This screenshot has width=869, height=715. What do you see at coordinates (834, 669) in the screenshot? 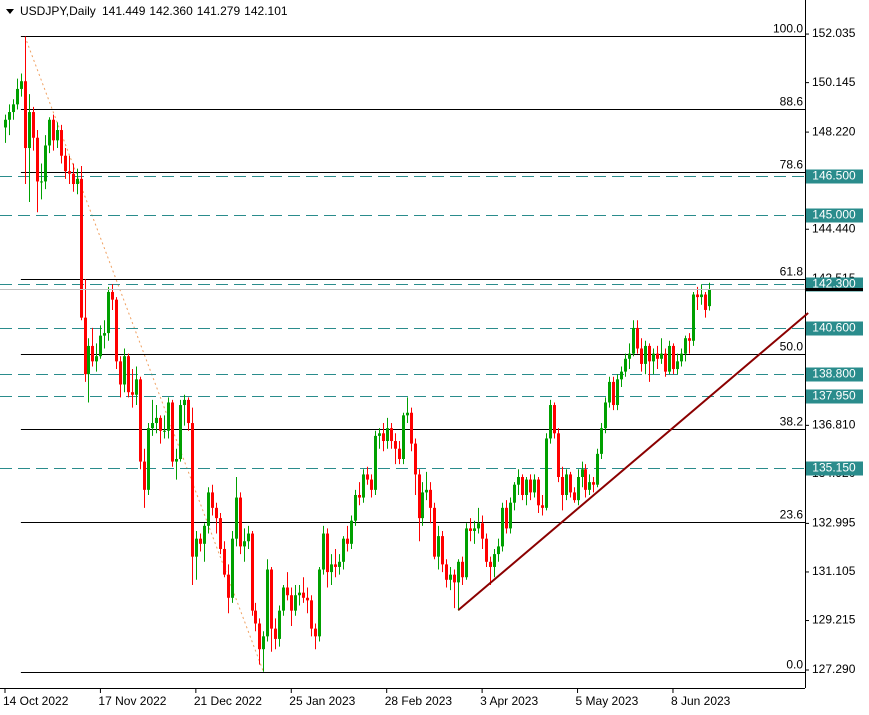
I see `y-tick-label: 127.290` at bounding box center [834, 669].